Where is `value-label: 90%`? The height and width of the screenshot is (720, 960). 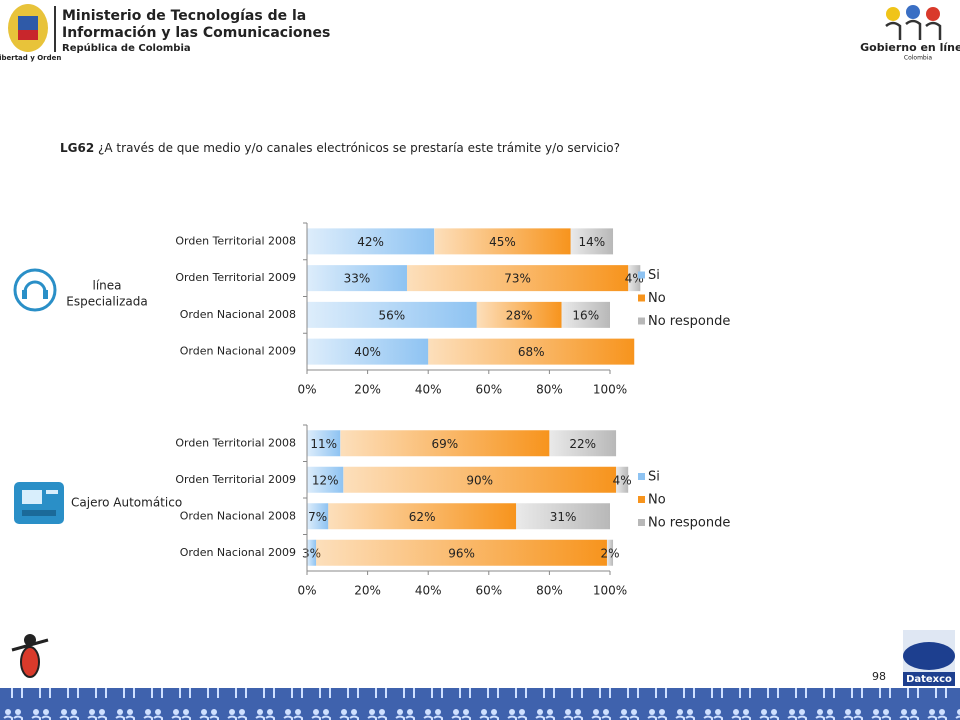 value-label: 90% is located at coordinates (479, 480).